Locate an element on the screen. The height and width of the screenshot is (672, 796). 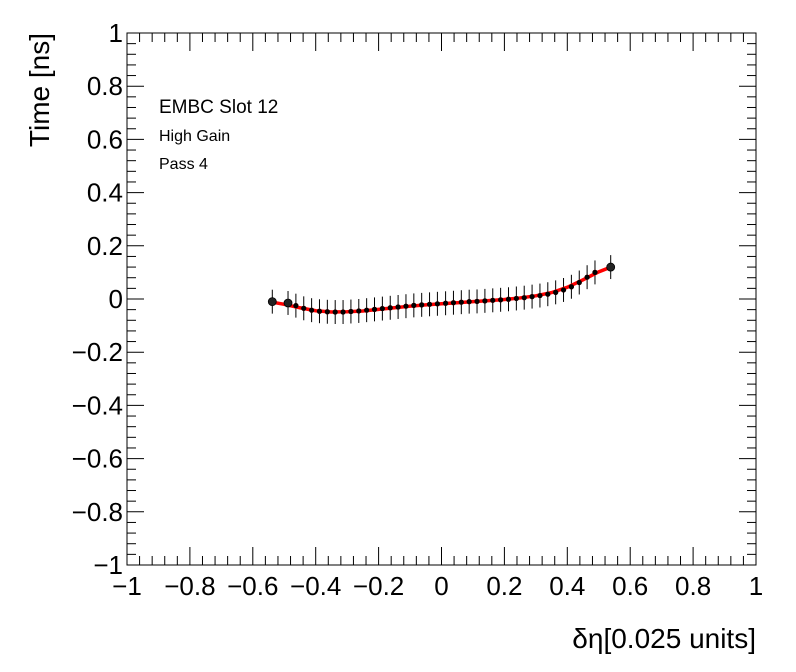
x-tick-label: 0.8 is located at coordinates (693, 586).